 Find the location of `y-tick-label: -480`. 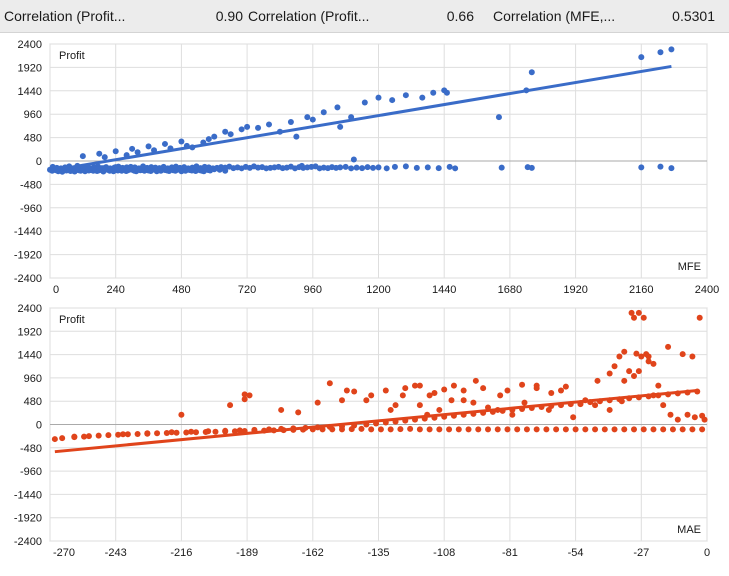

y-tick-label: -480 is located at coordinates (31, 449).